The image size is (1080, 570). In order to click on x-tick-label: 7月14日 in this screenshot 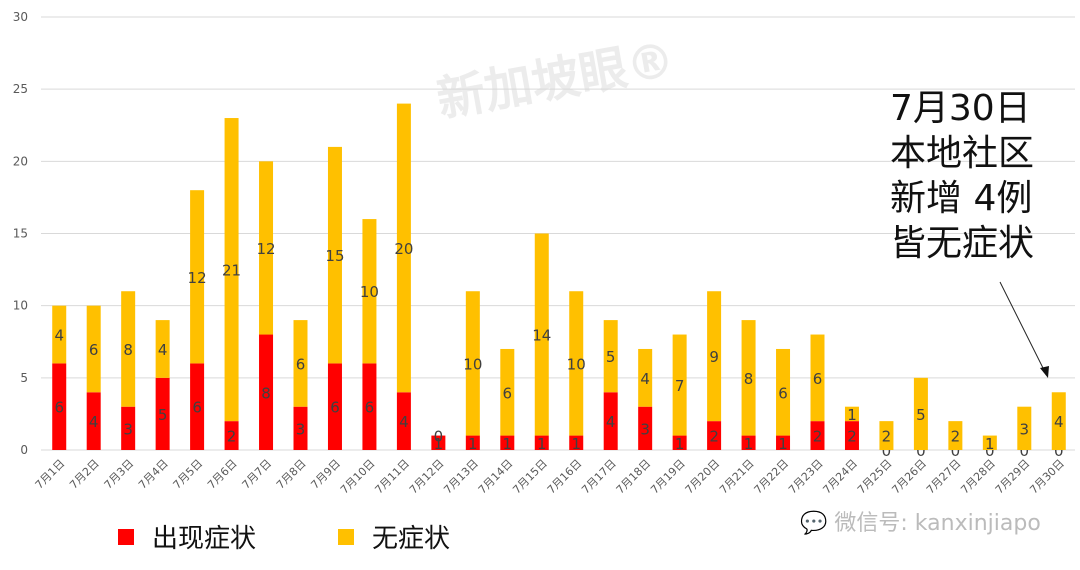, I will do `click(496, 477)`.